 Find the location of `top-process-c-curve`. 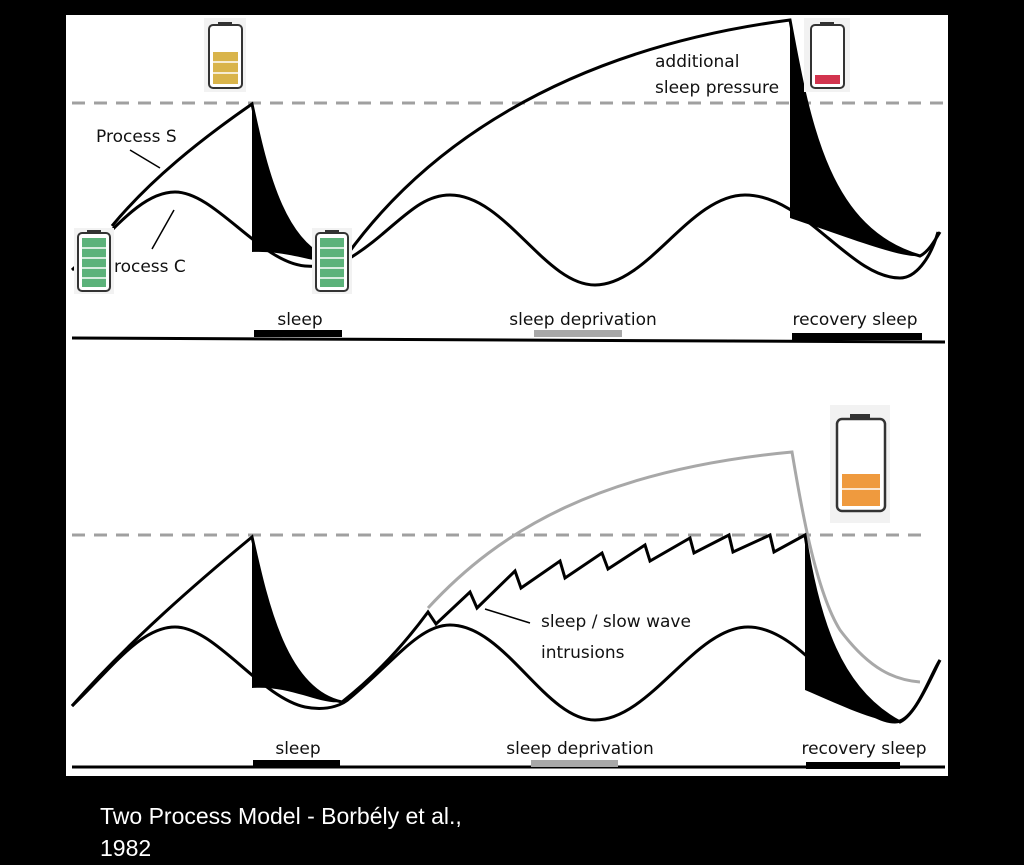

top-process-c-curve is located at coordinates (505, 238).